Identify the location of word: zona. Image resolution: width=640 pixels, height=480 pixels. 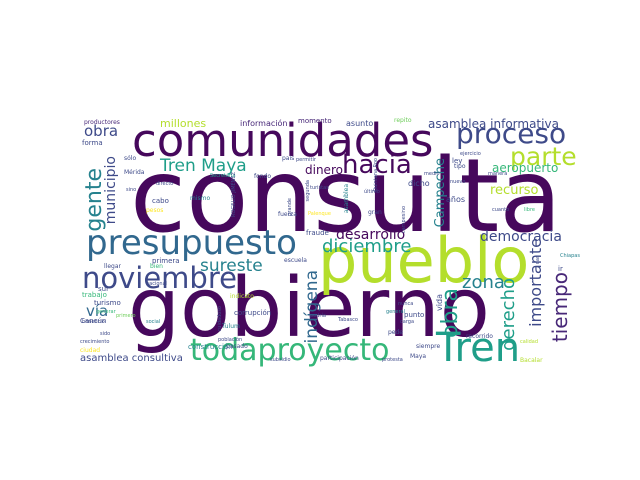
(483, 282).